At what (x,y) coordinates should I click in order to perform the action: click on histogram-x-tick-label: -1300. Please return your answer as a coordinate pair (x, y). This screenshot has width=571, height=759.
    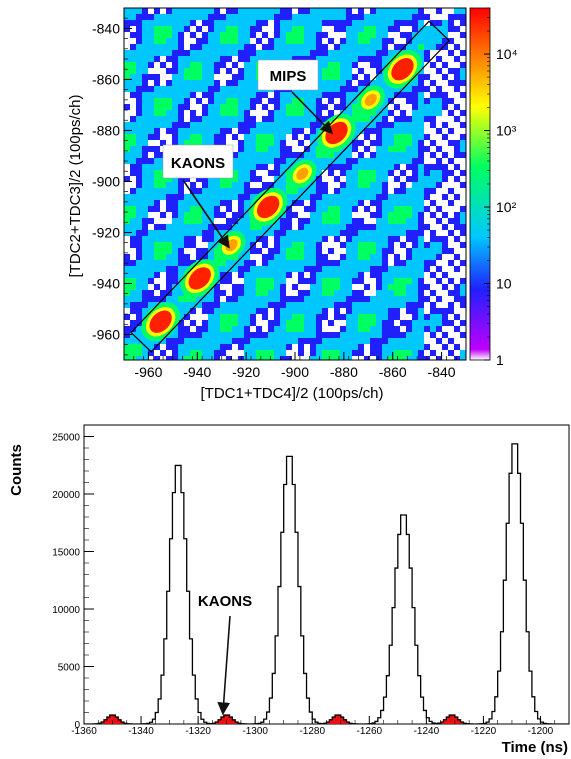
    Looking at the image, I should click on (255, 731).